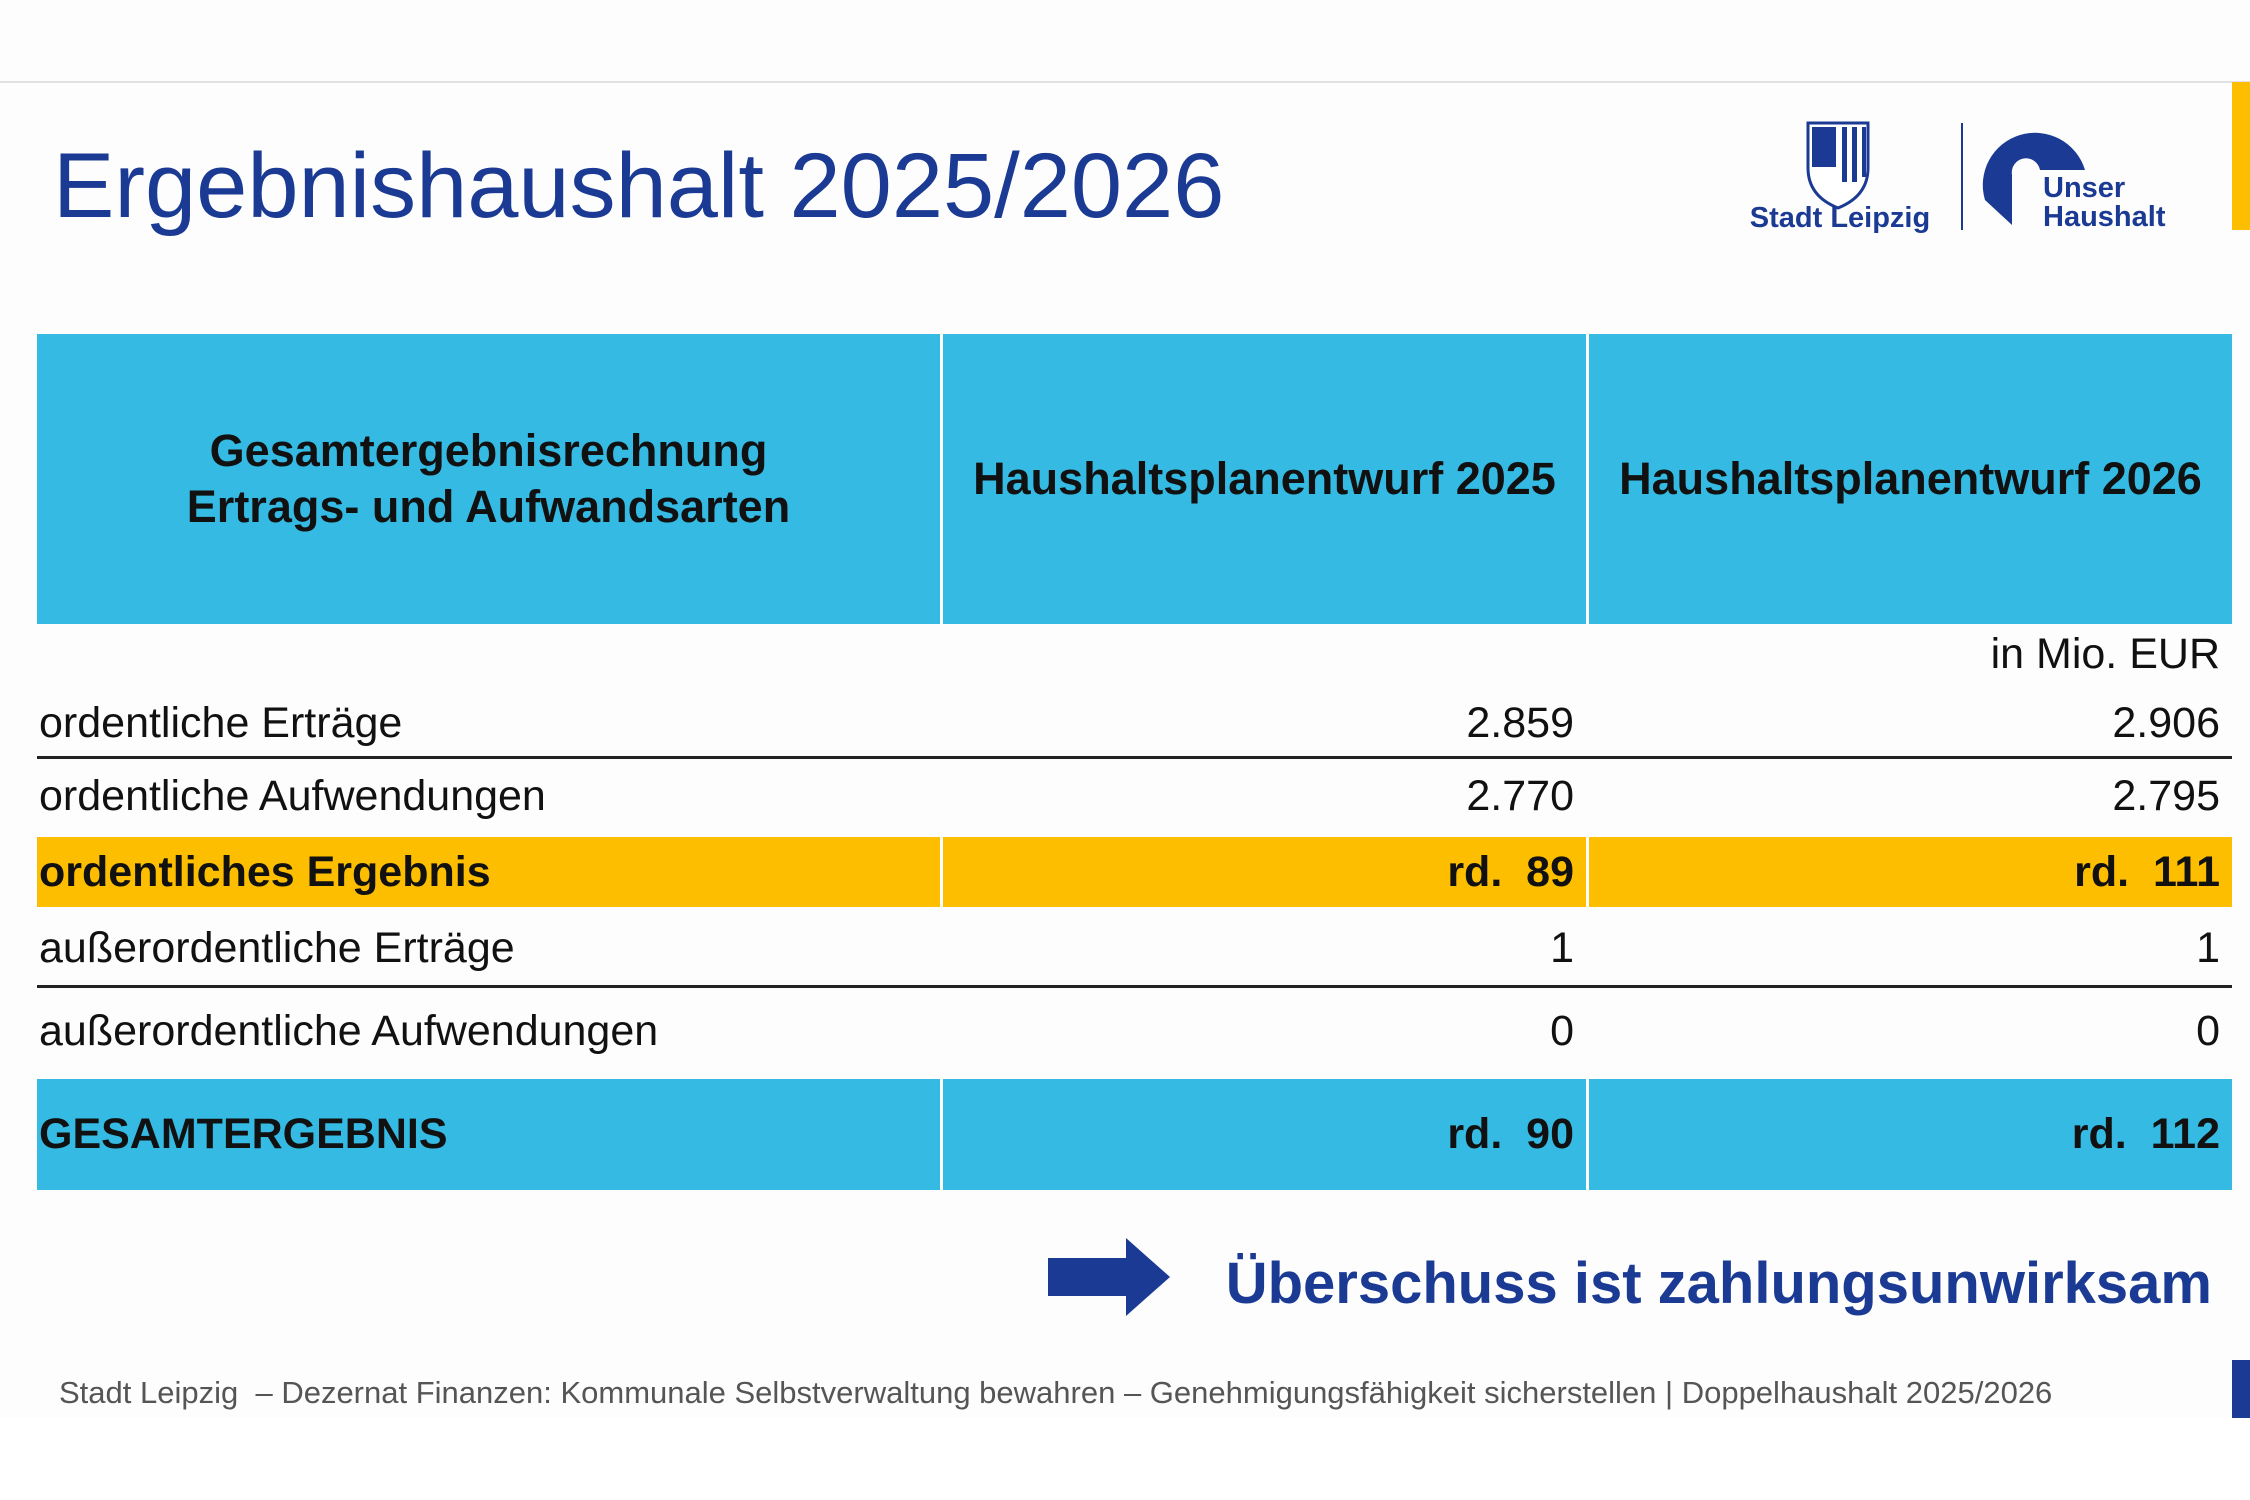 The image size is (2250, 1500). I want to click on logo-budget: Unser, so click(2084, 188).